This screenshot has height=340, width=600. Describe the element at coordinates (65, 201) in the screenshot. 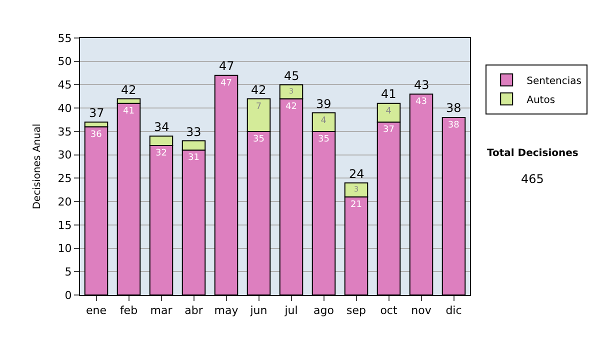

I see `y-tick-label: 20` at that location.